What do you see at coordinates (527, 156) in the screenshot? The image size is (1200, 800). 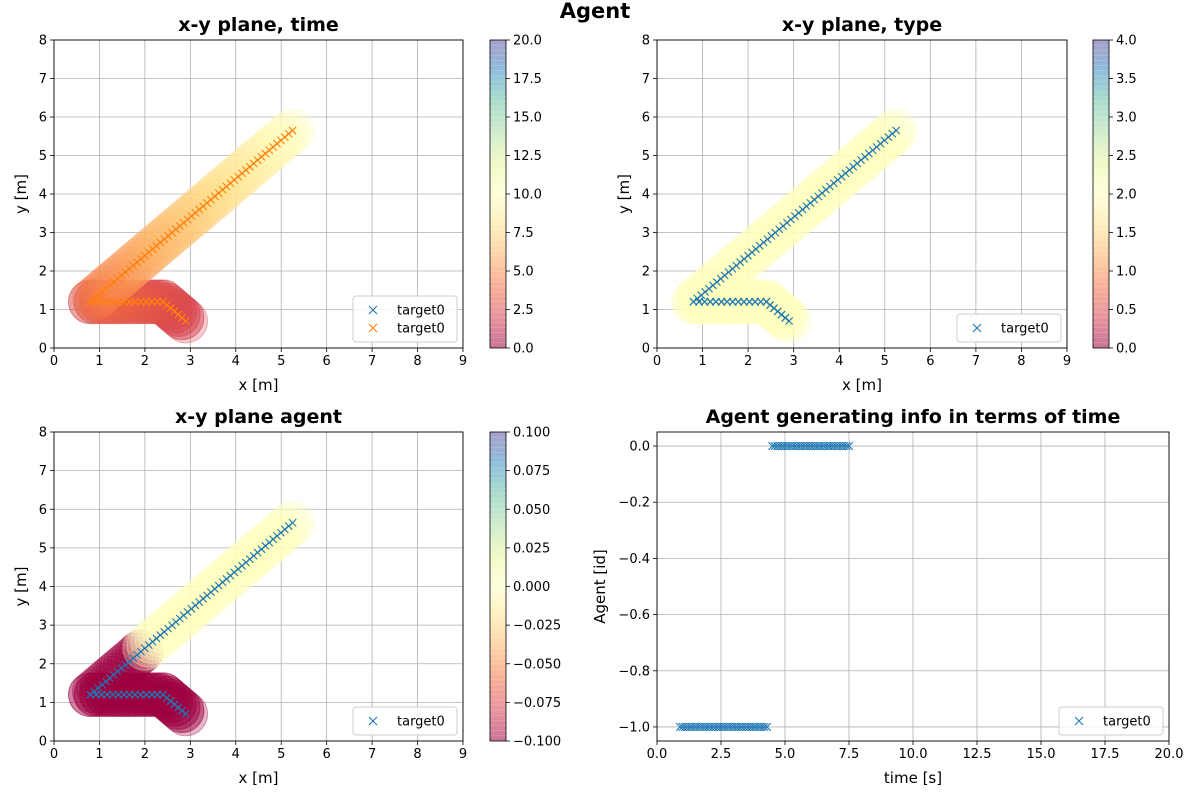 I see `colorbar-tick-label: 12.5` at bounding box center [527, 156].